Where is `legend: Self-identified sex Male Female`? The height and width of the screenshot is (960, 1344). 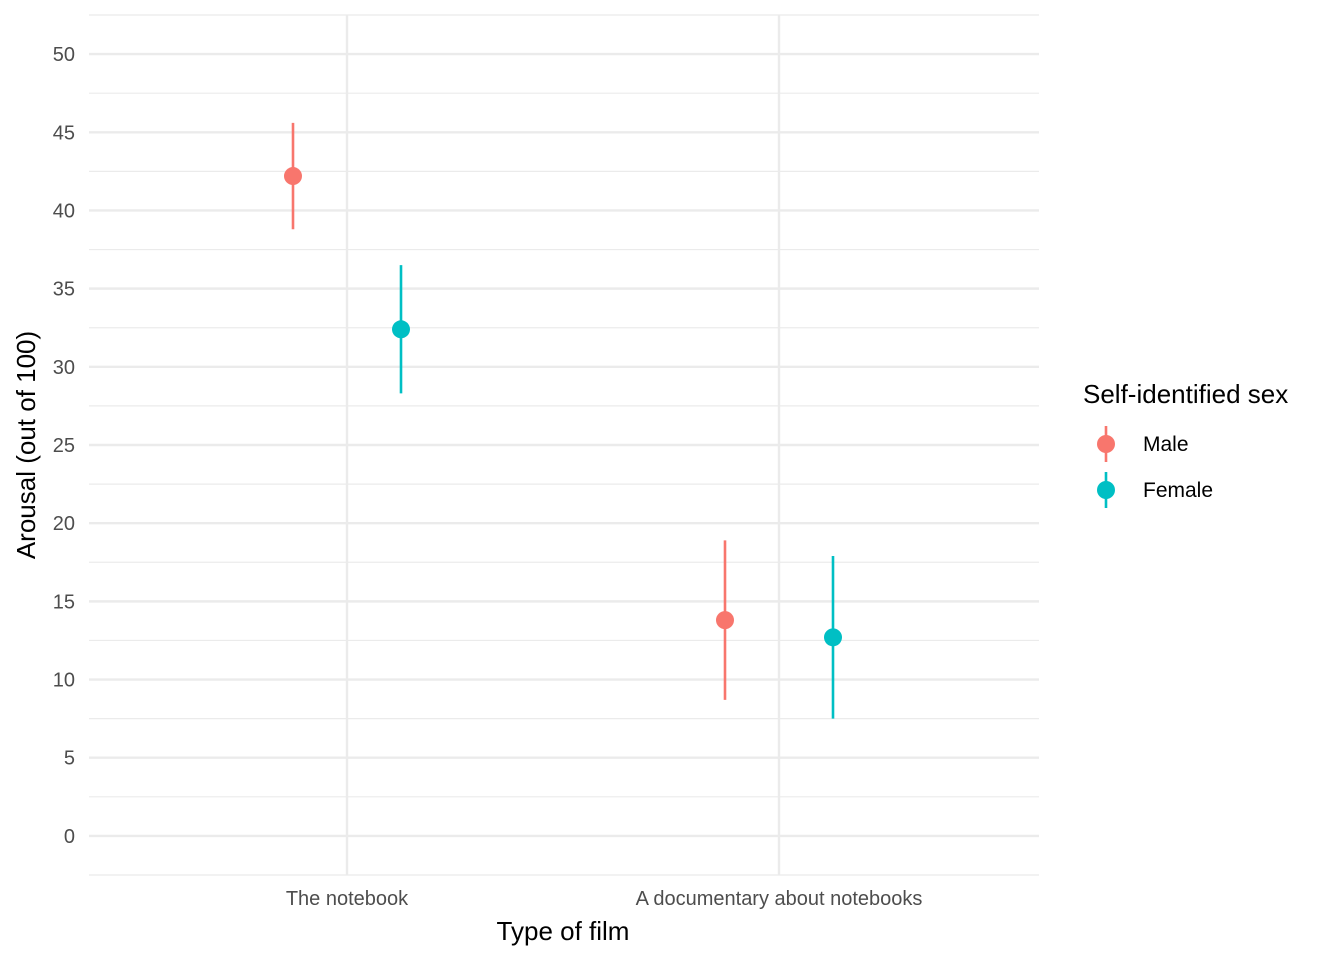 legend: Self-identified sex Male Female is located at coordinates (1185, 443).